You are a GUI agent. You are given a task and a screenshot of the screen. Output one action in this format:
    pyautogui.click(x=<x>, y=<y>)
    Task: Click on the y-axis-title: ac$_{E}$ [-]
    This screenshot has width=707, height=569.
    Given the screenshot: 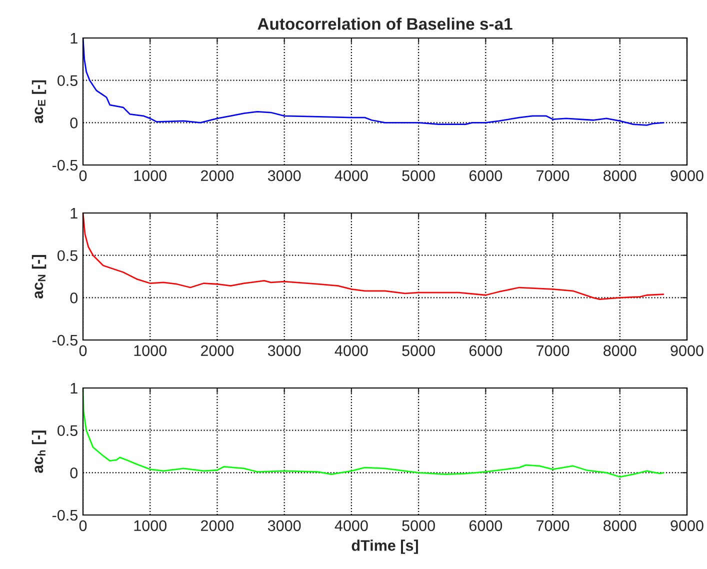 What is the action you would take?
    pyautogui.click(x=39, y=102)
    